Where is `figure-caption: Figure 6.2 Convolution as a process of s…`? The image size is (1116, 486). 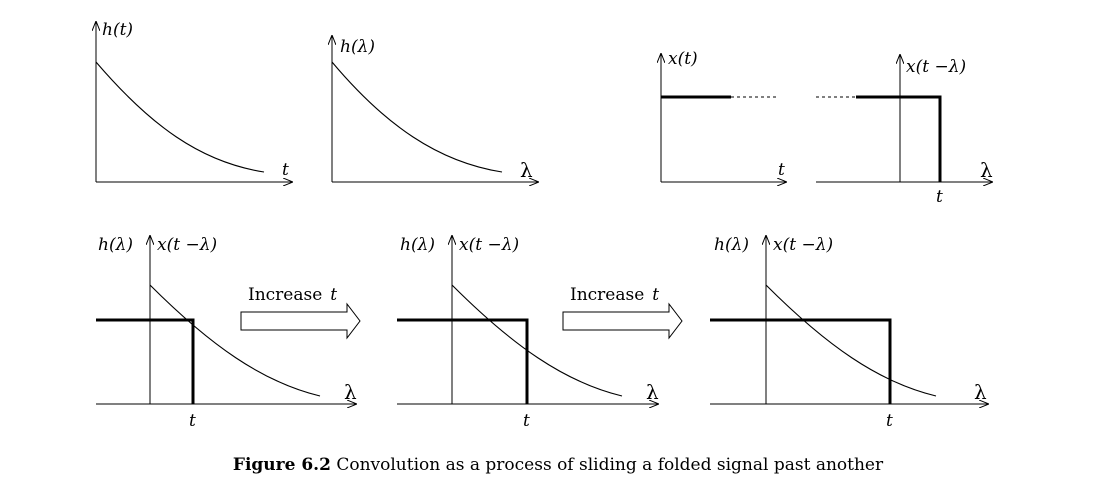 figure-caption: Figure 6.2 Convolution as a process of s… is located at coordinates (558, 465).